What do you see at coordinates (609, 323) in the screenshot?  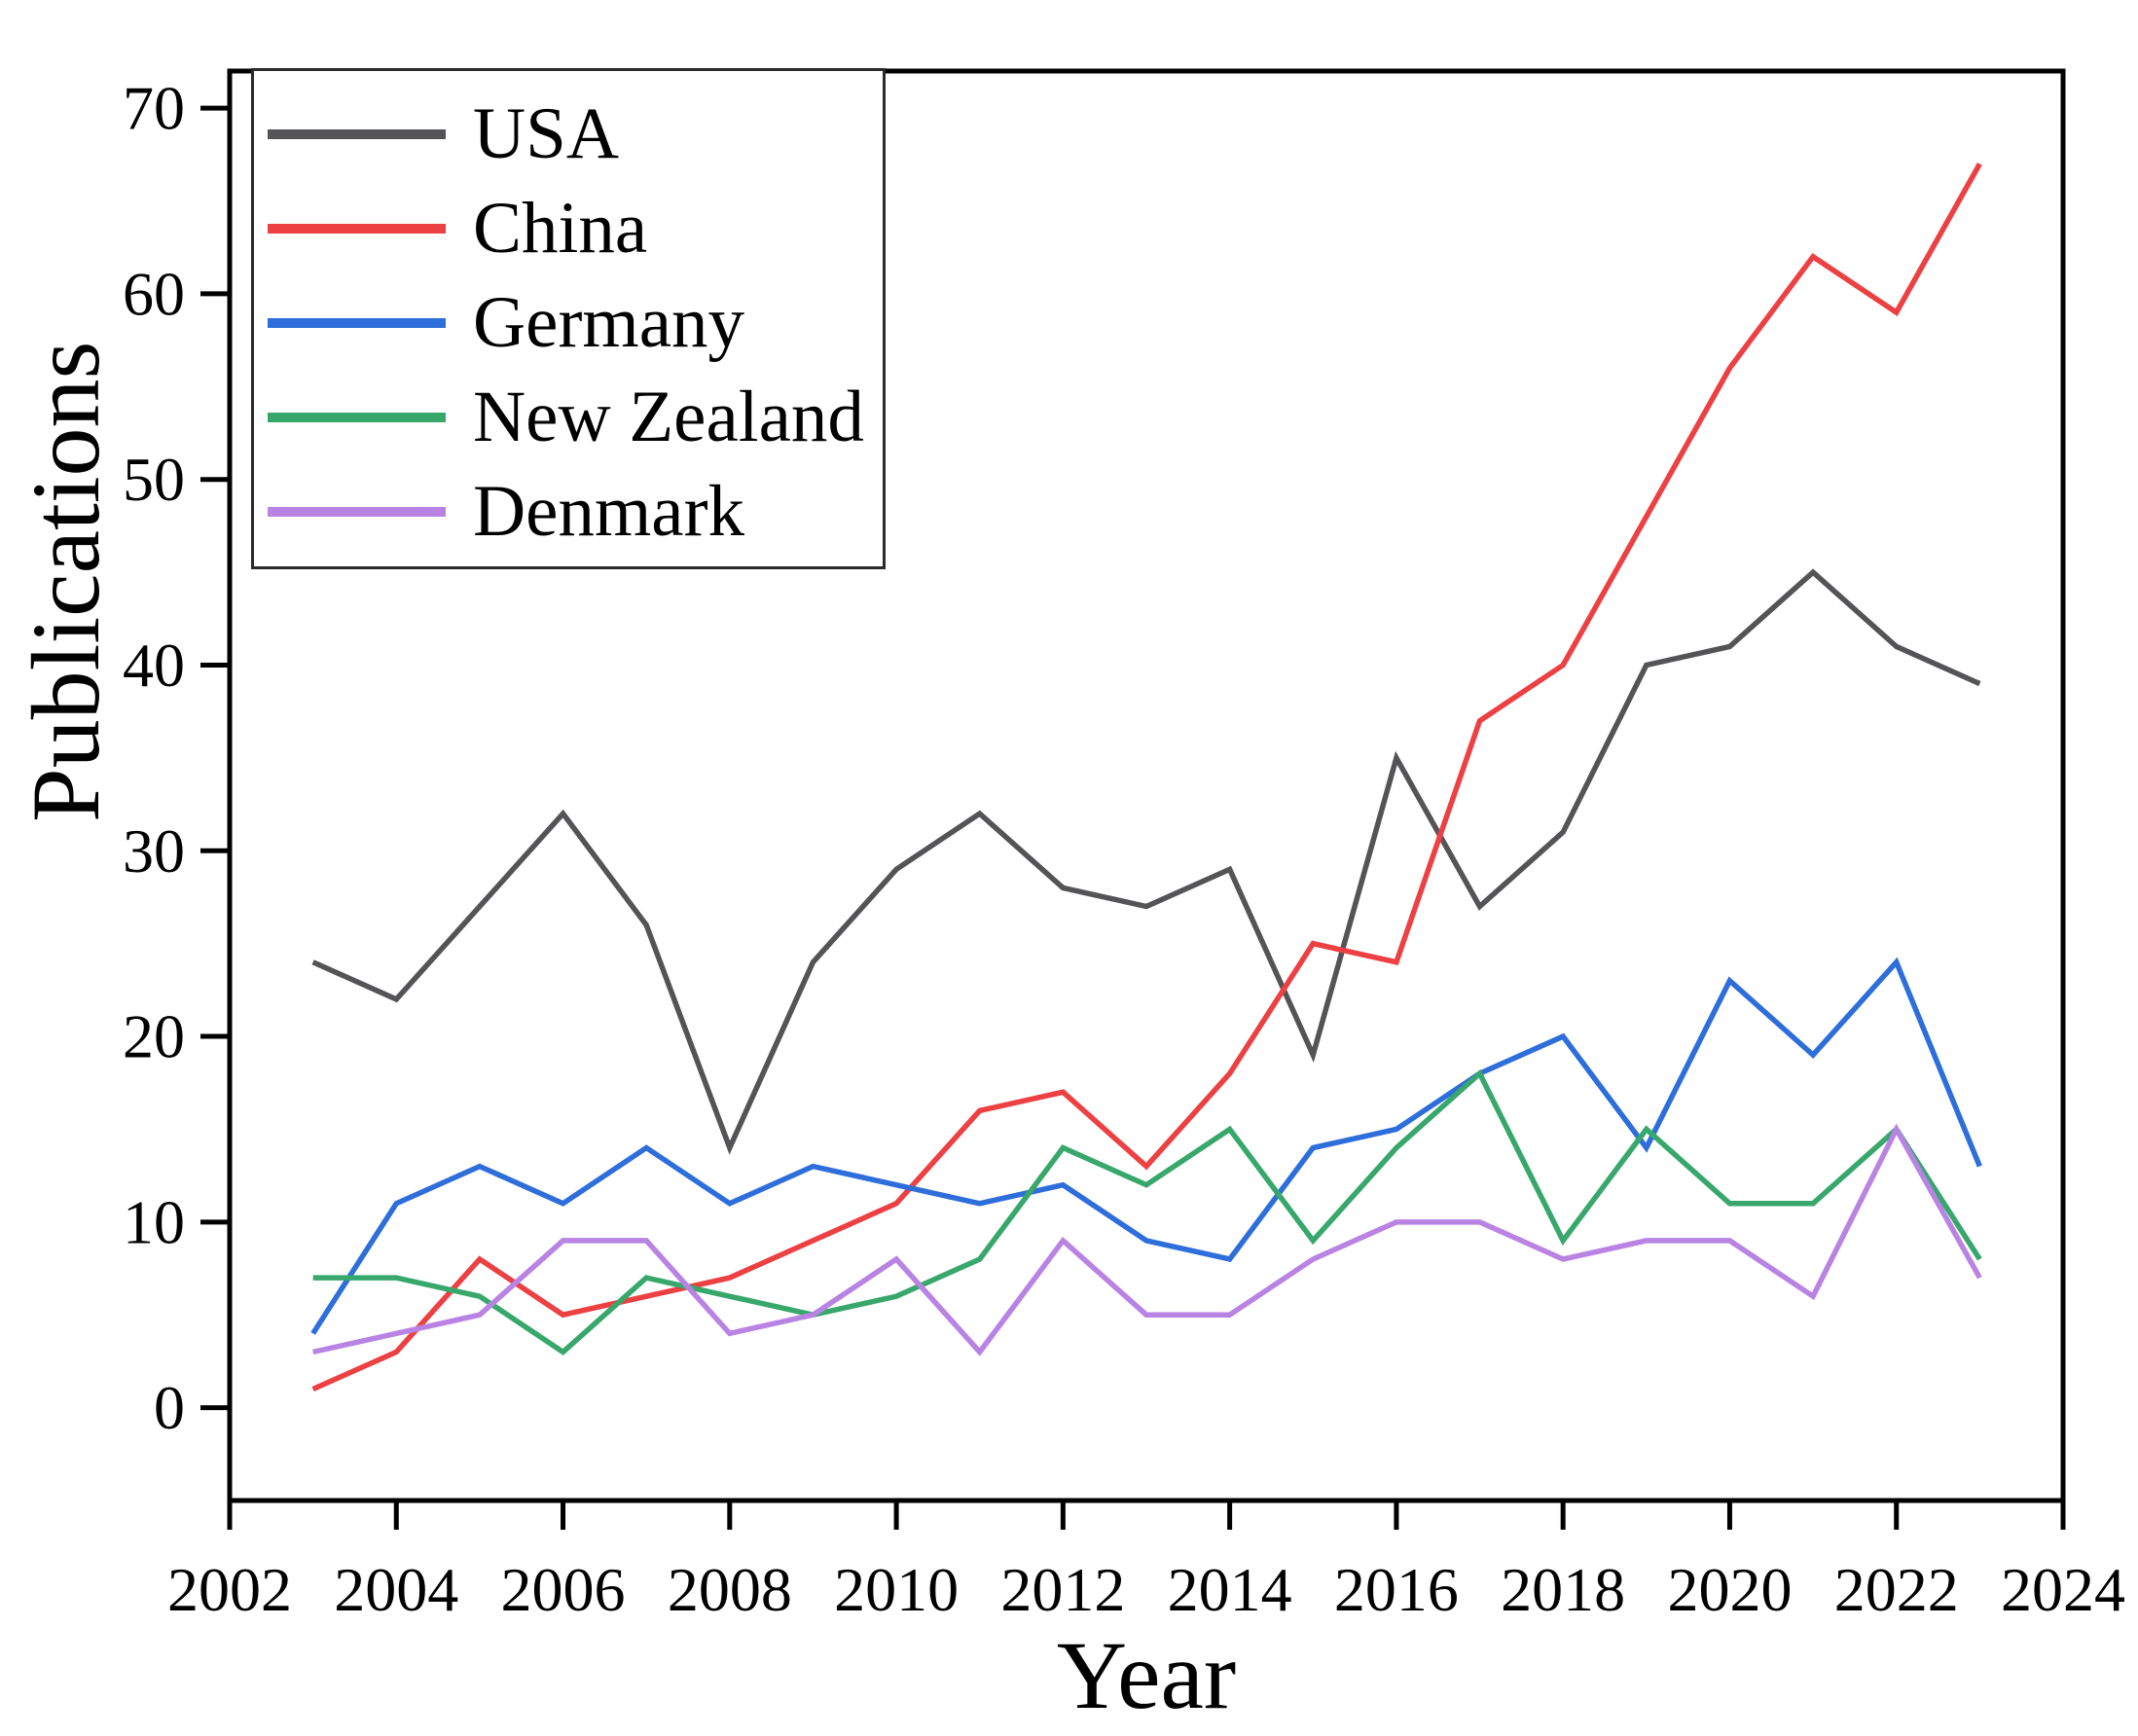 I see `legend-item-label: Germany` at bounding box center [609, 323].